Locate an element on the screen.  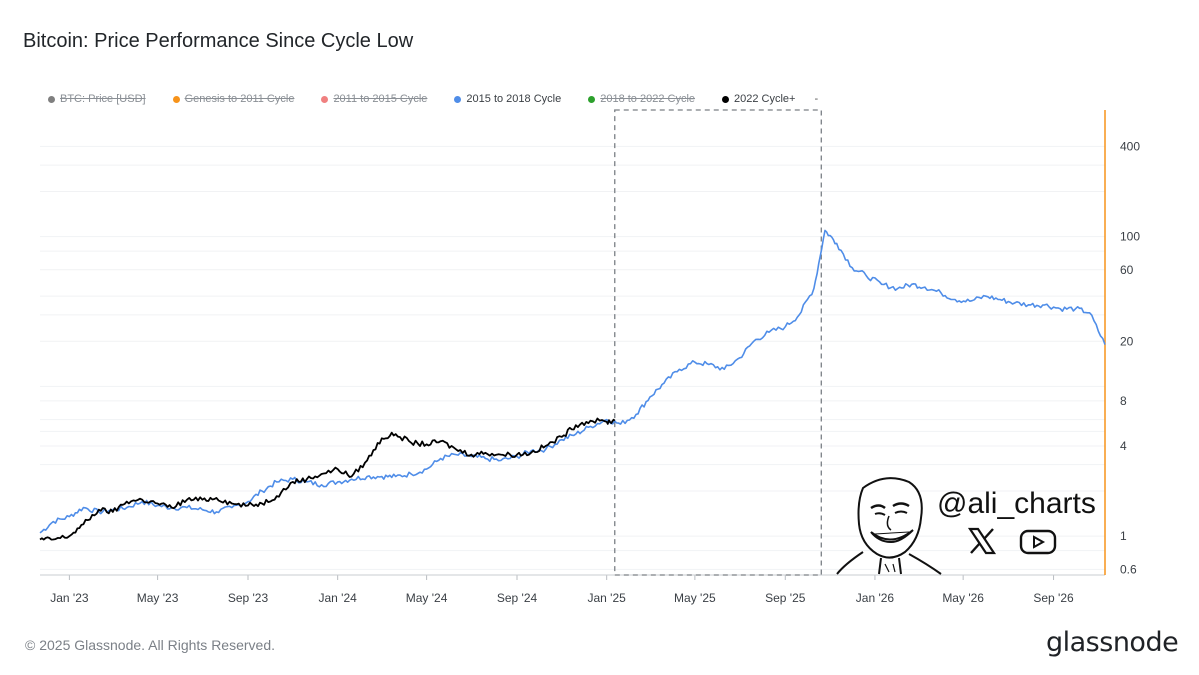
y-tick-label: 1 is located at coordinates (1123, 536).